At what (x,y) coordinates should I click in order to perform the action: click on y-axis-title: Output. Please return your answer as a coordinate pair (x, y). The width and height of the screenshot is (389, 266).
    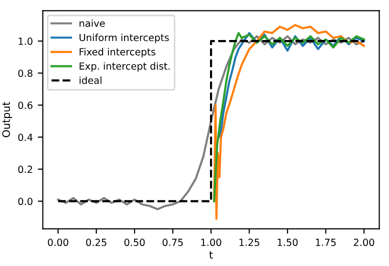
    Looking at the image, I should click on (7, 120).